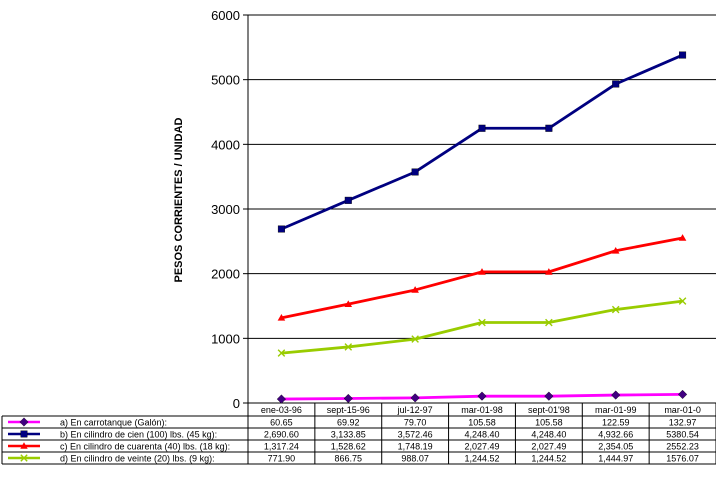 The image size is (716, 481). What do you see at coordinates (281, 422) in the screenshot?
I see `table-value-cell: 60.65` at bounding box center [281, 422].